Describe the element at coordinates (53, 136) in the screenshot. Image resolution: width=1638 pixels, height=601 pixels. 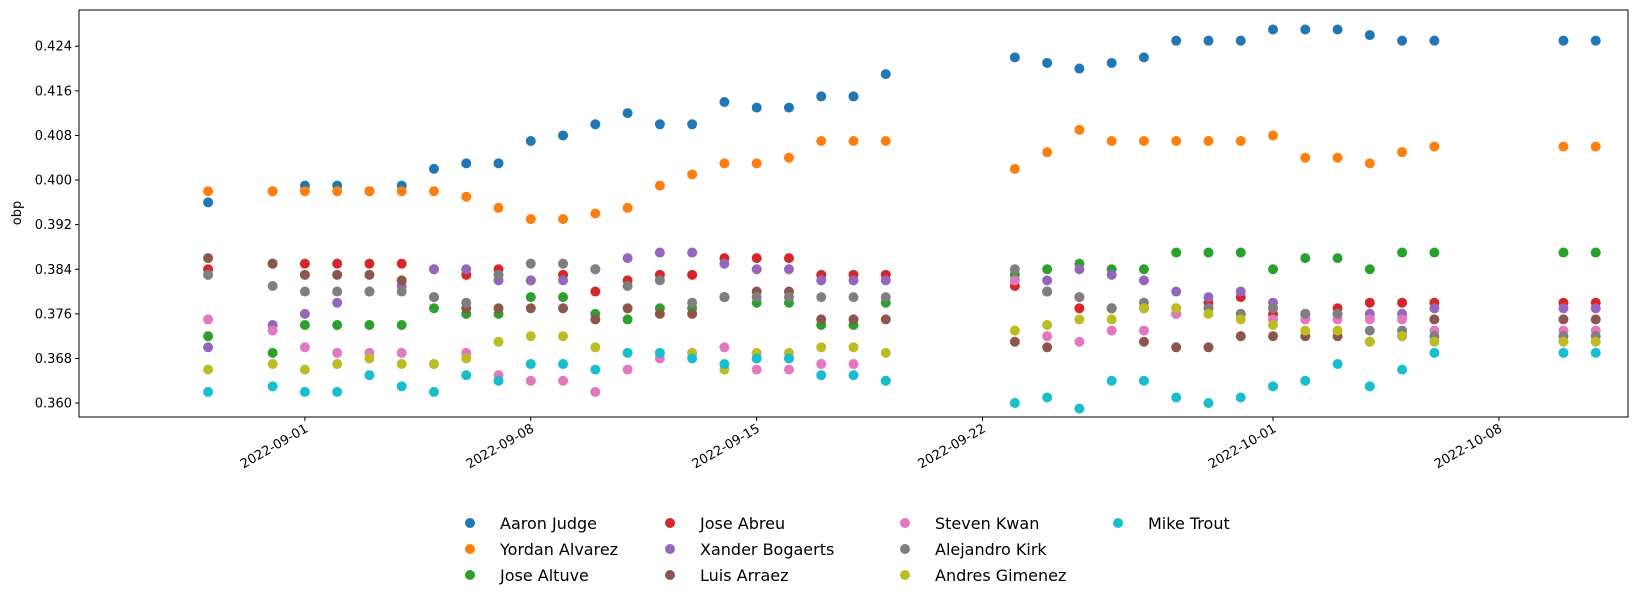
I see `y-tick-label: 0.408` at that location.